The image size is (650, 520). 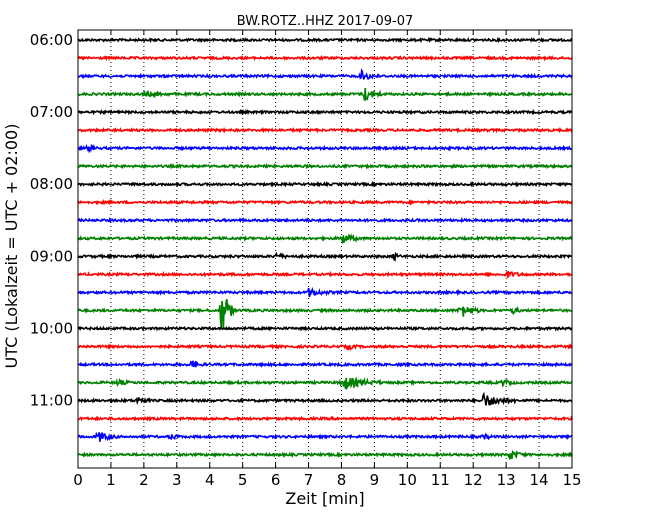 I want to click on x-tick-label: 9, so click(x=375, y=480).